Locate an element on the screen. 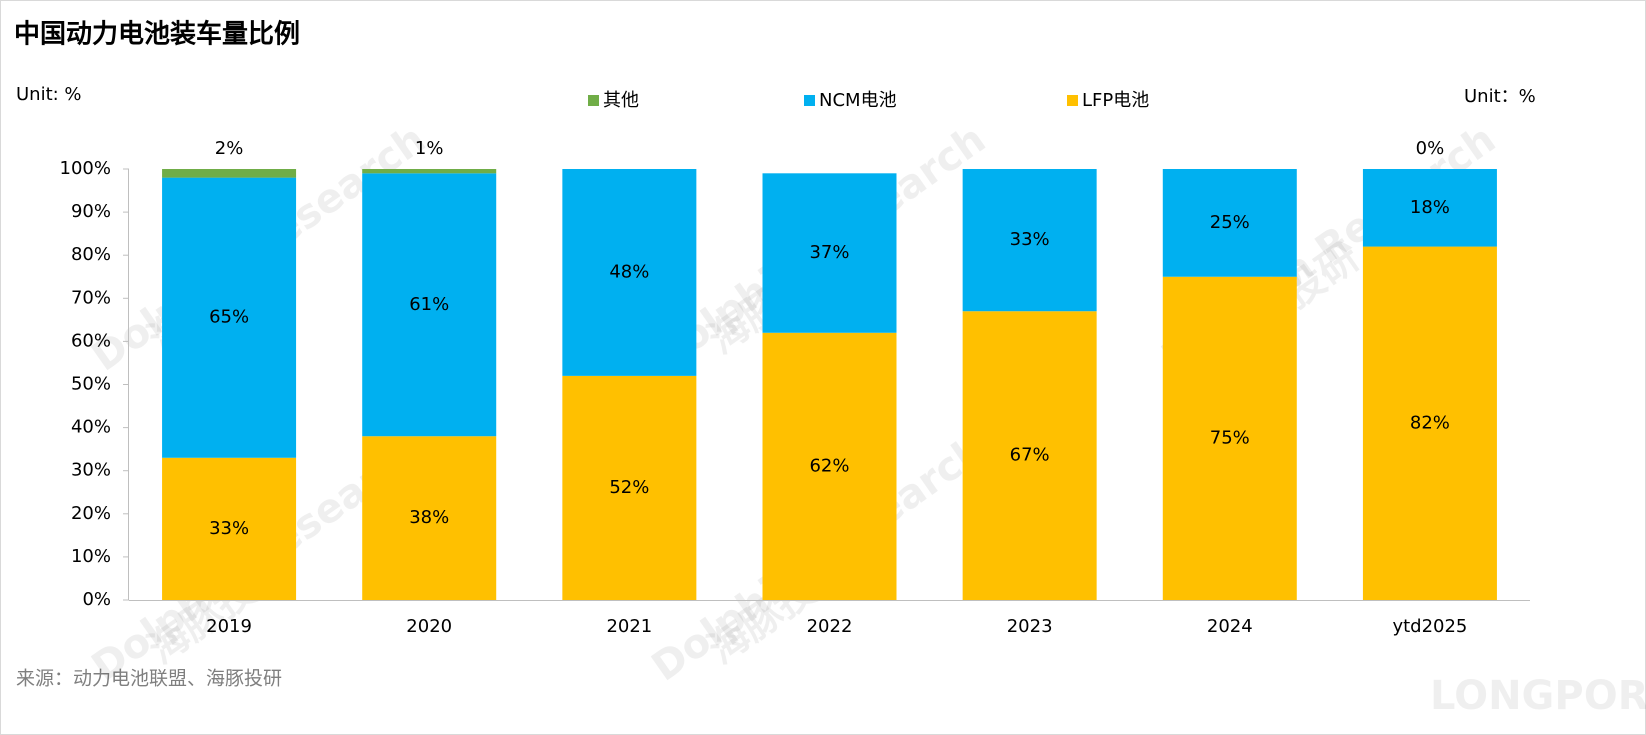  y-tick-label: 40% is located at coordinates (91, 427).